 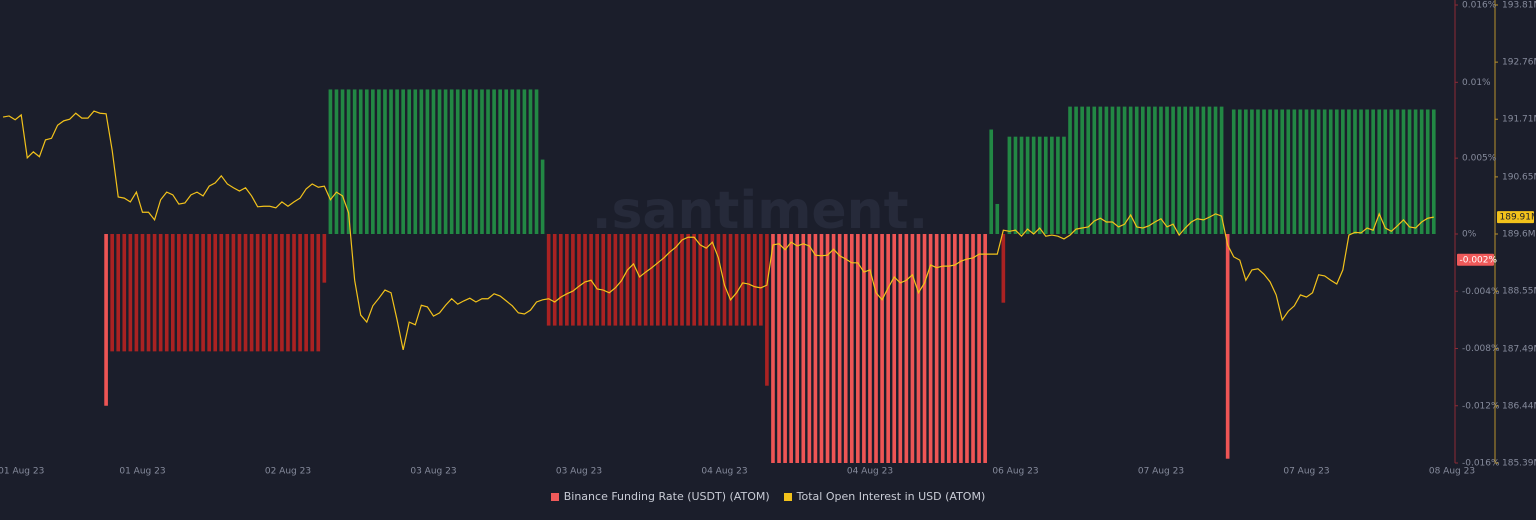 What do you see at coordinates (1015, 472) in the screenshot?
I see `x-tick-label: 06 Aug 23` at bounding box center [1015, 472].